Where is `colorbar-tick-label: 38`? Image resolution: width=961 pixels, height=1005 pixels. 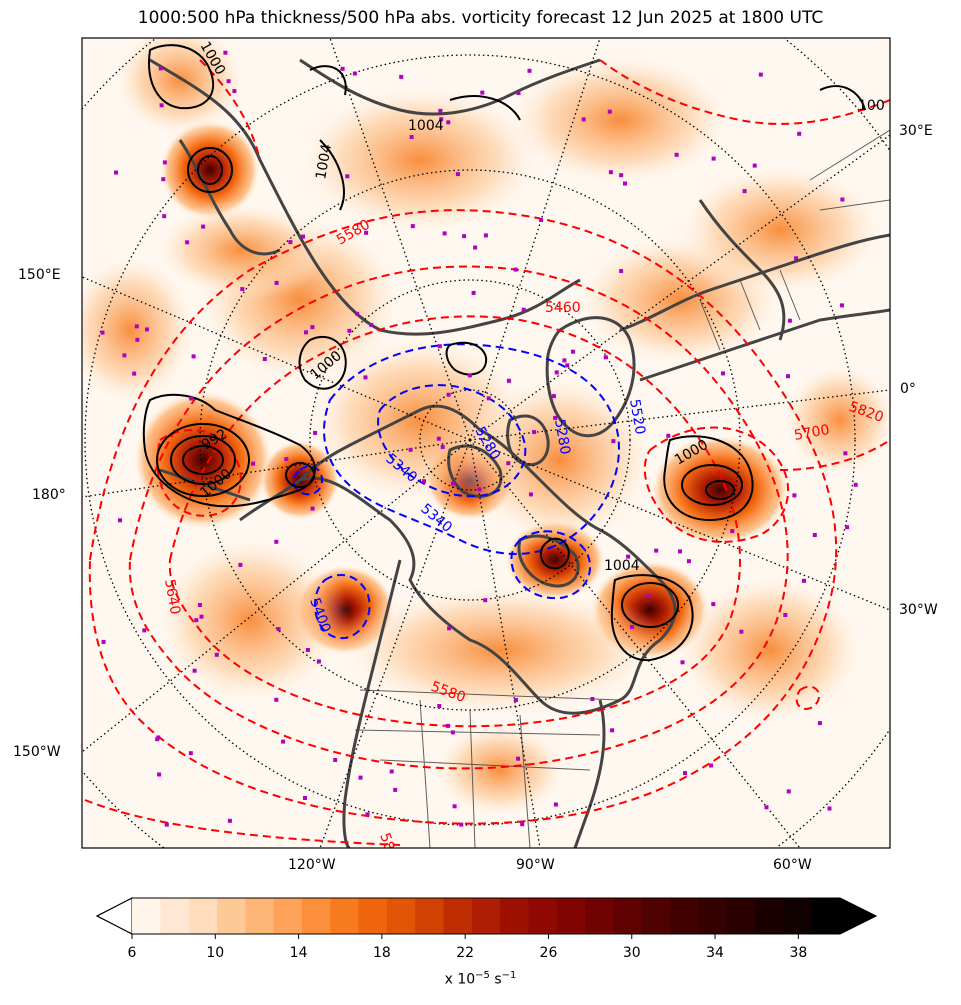 colorbar-tick-label: 38 is located at coordinates (798, 953).